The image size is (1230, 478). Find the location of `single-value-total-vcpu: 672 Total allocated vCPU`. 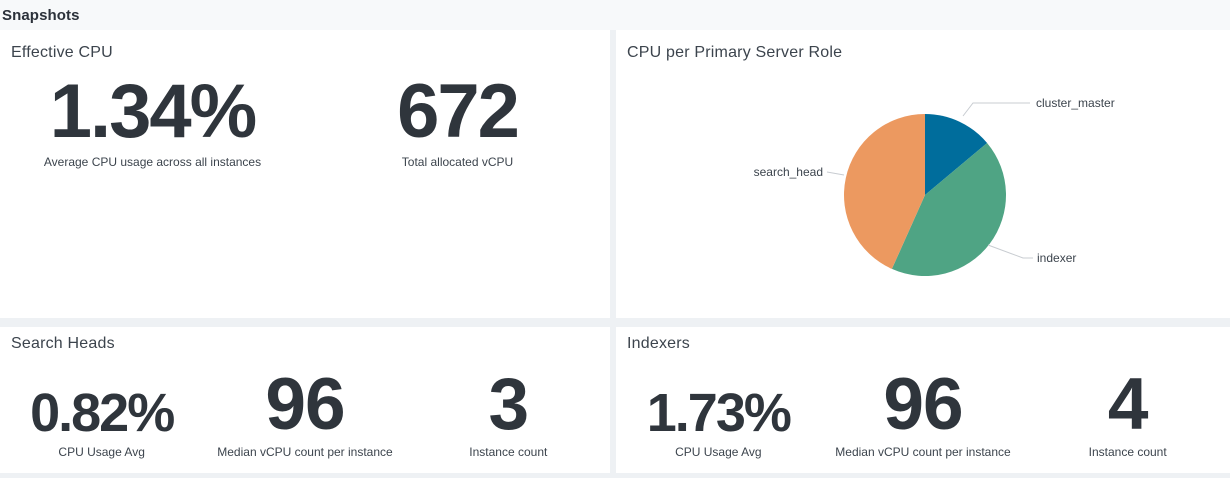

single-value-total-vcpu: 672 Total allocated vCPU is located at coordinates (457, 119).